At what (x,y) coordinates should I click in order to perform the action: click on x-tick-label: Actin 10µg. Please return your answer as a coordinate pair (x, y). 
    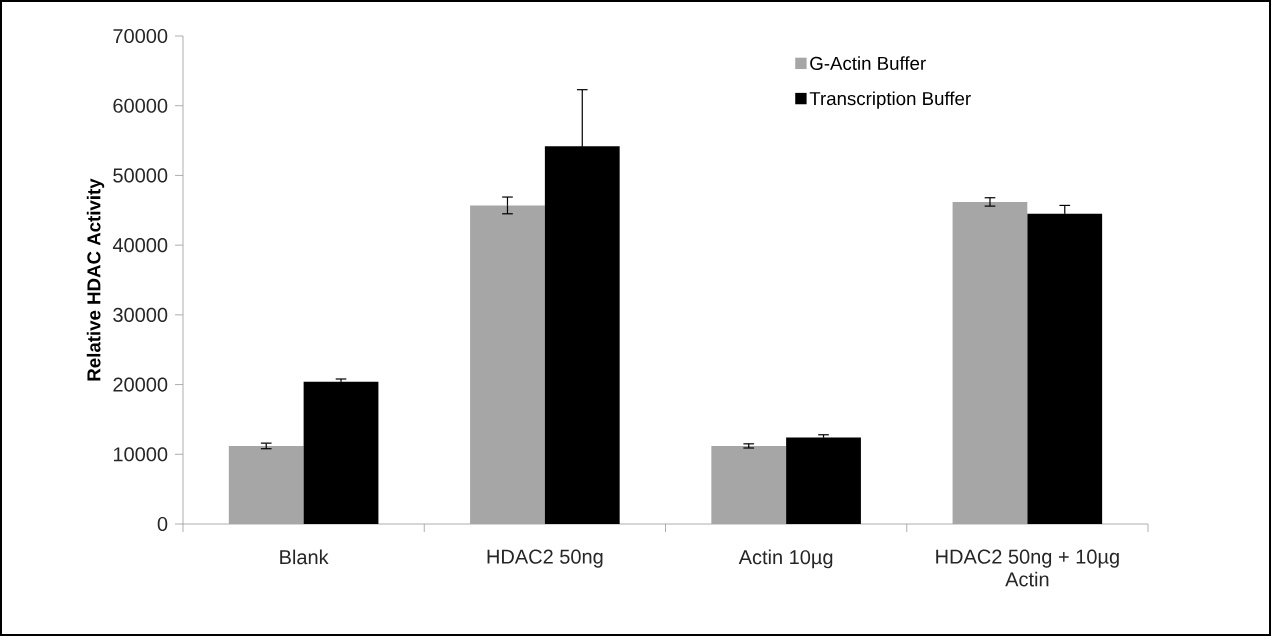
    Looking at the image, I should click on (785, 559).